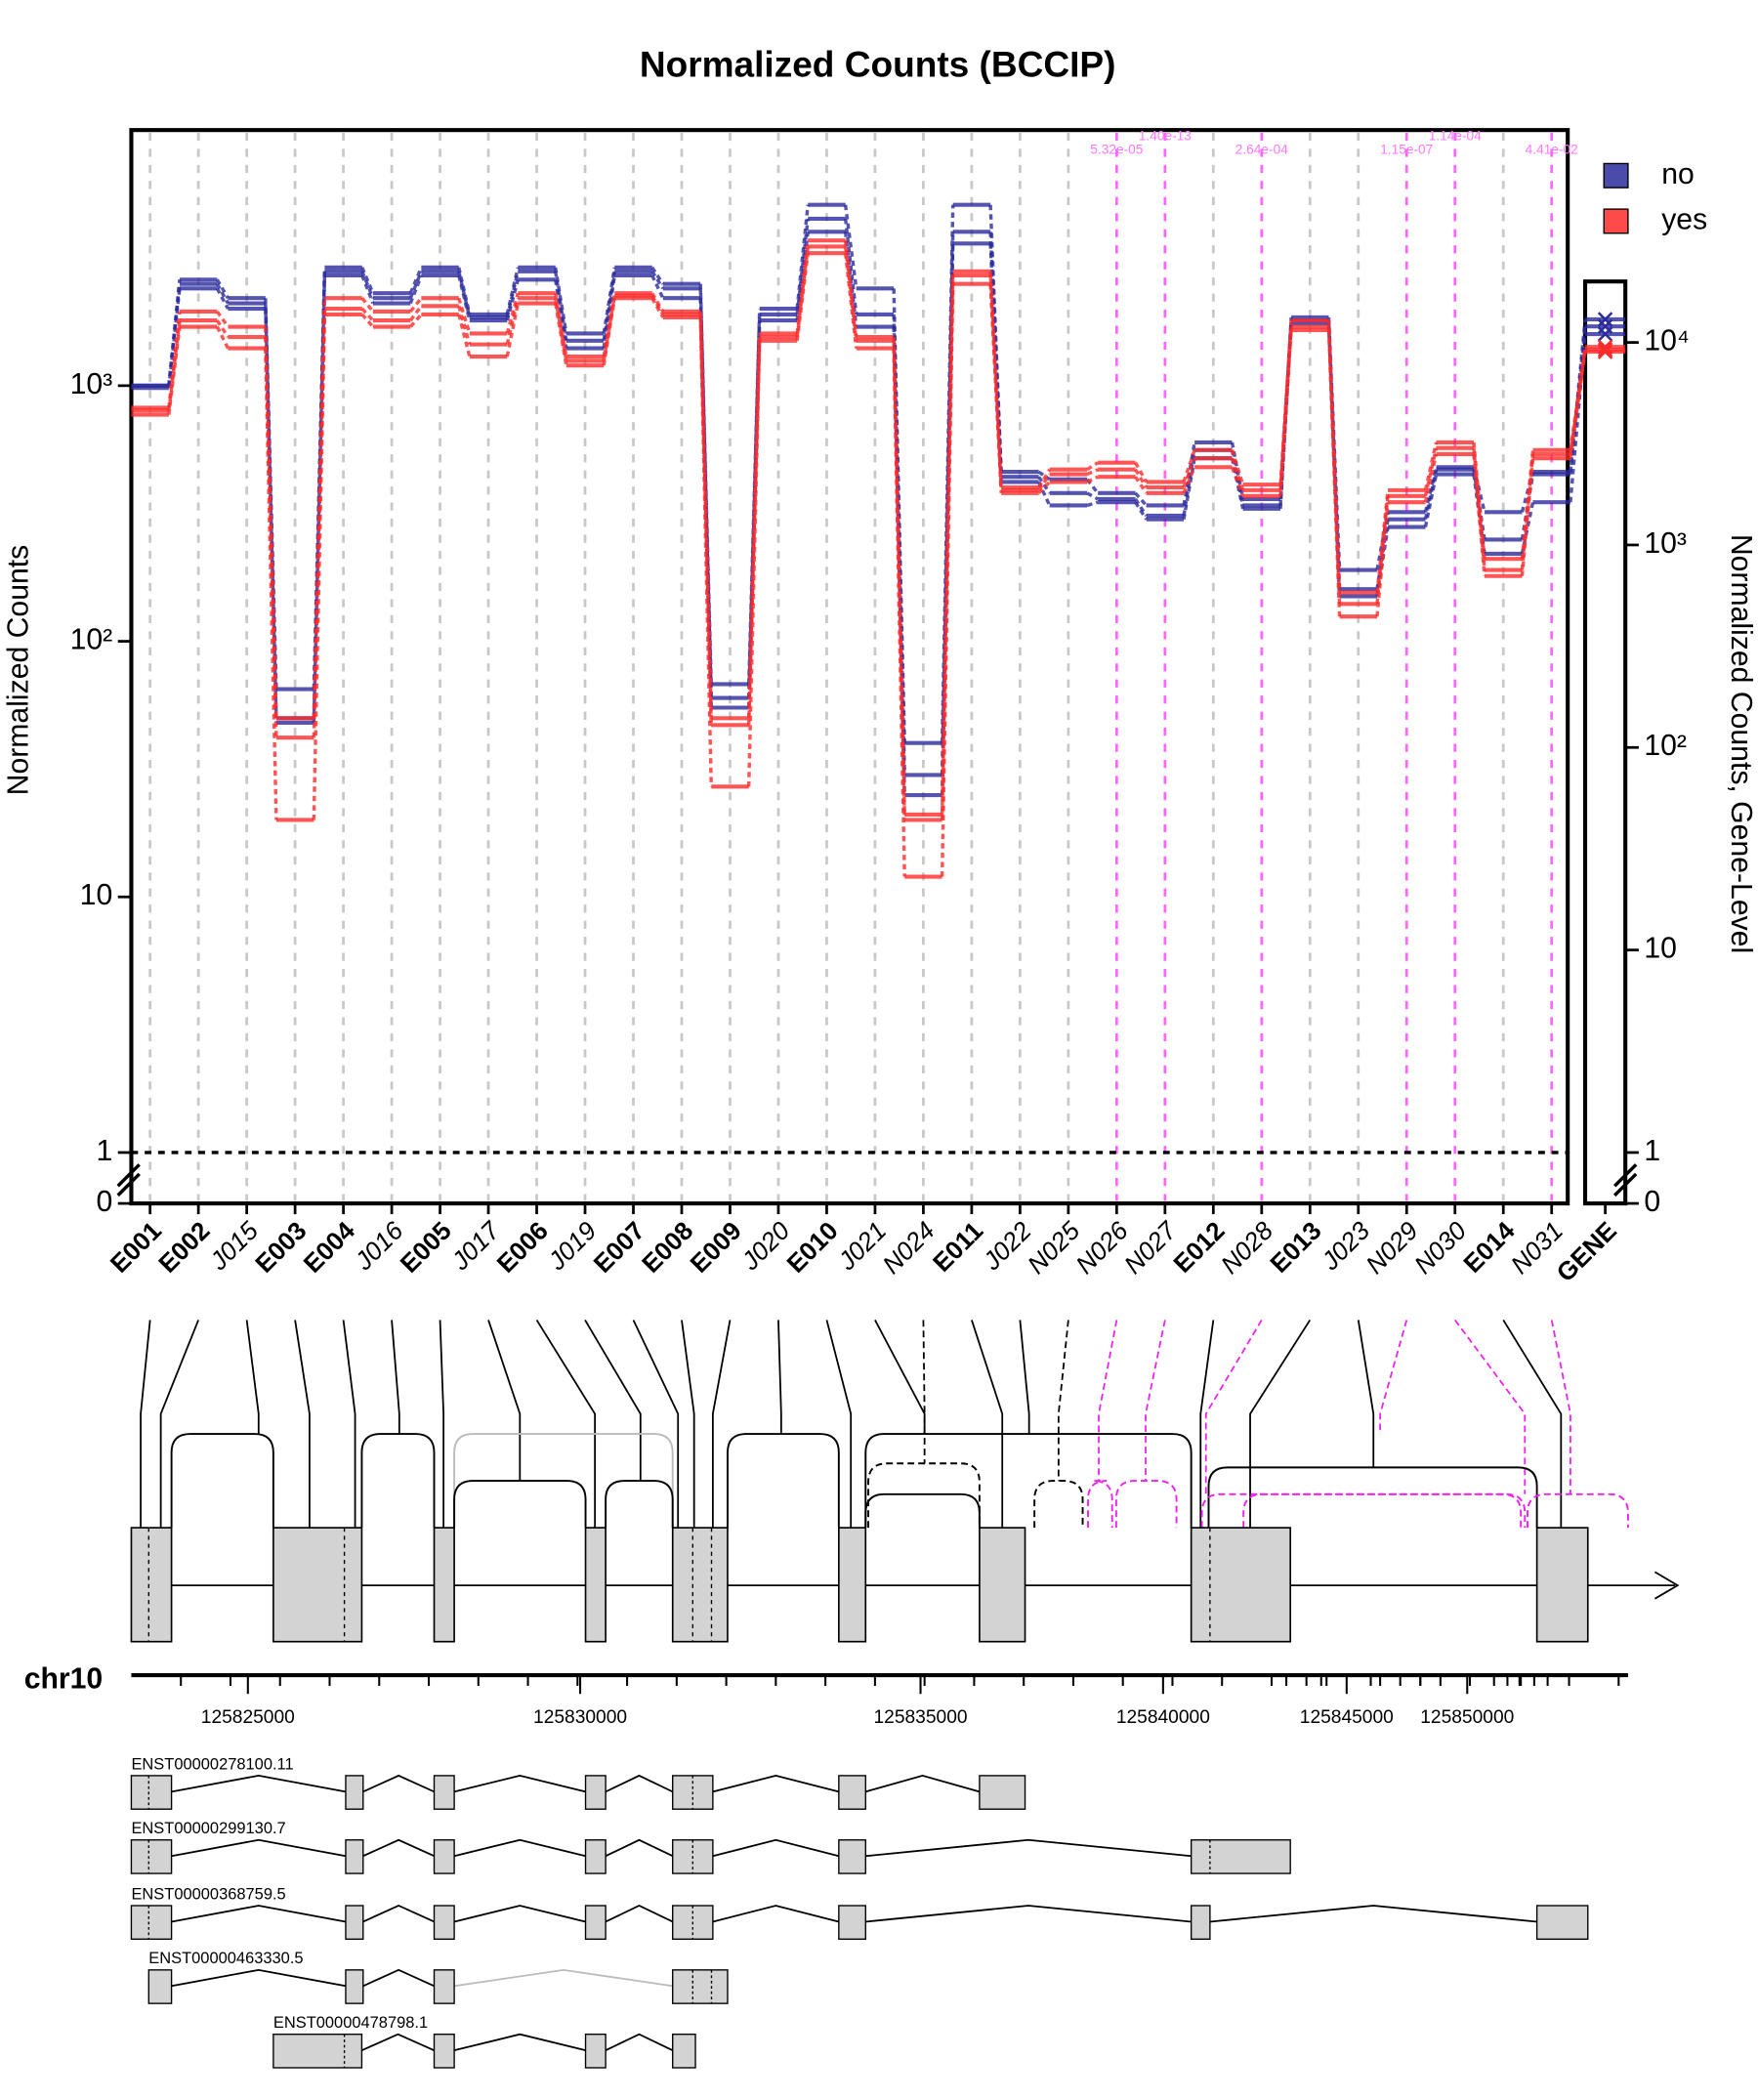  I want to click on y-tick-label: 10, so click(96, 895).